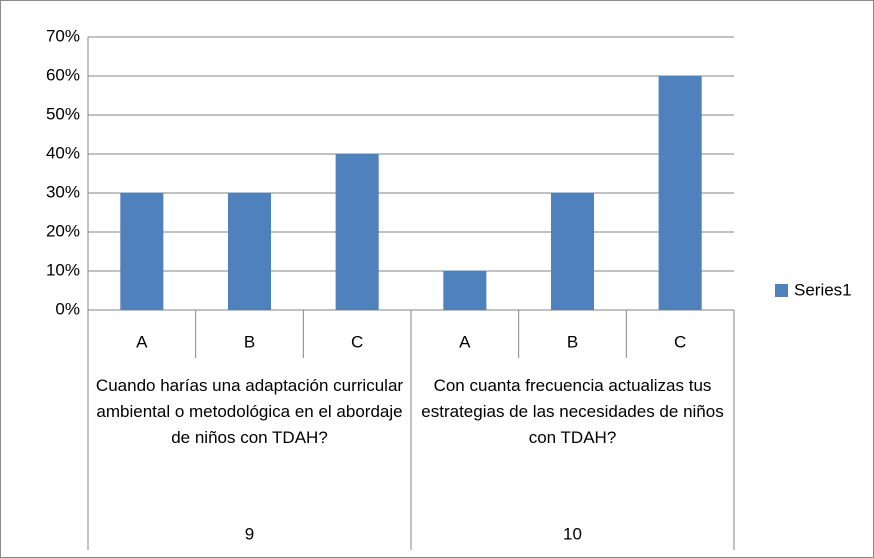  I want to click on y-tick-label: 50%, so click(63, 113).